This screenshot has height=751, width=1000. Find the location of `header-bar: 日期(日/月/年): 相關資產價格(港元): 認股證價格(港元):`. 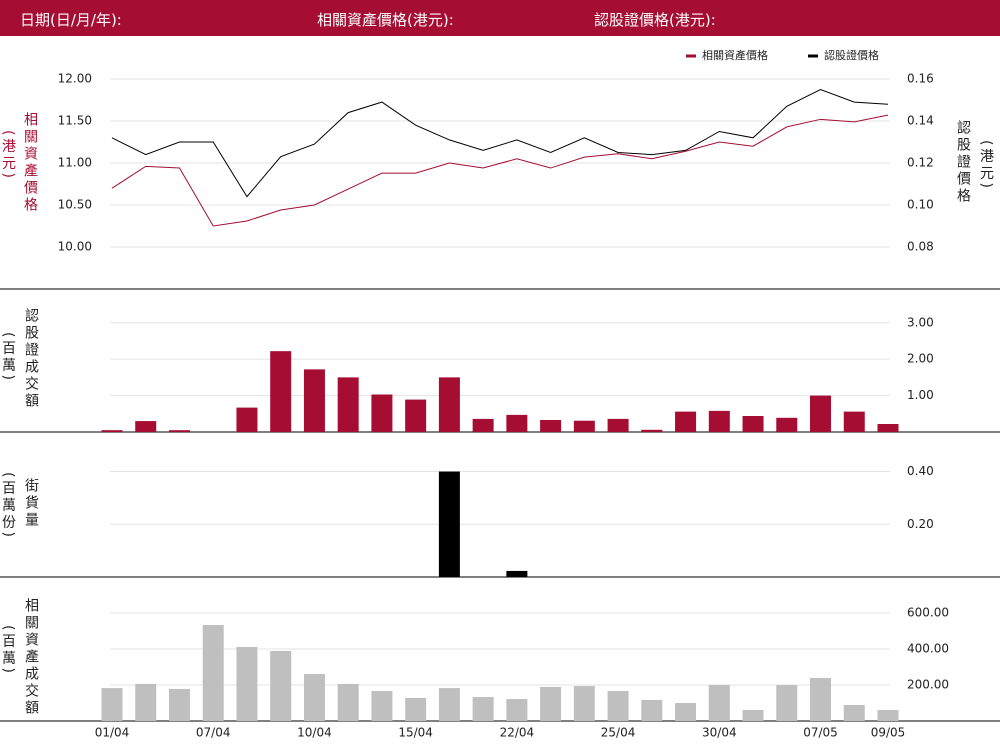

header-bar: 日期(日/月/年): 相關資產價格(港元): 認股證價格(港元): is located at coordinates (500, 18).